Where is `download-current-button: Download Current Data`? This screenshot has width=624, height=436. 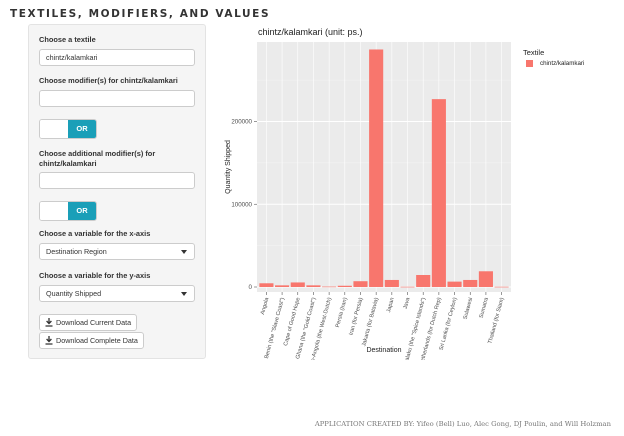
download-current-button: Download Current Data is located at coordinates (88, 322).